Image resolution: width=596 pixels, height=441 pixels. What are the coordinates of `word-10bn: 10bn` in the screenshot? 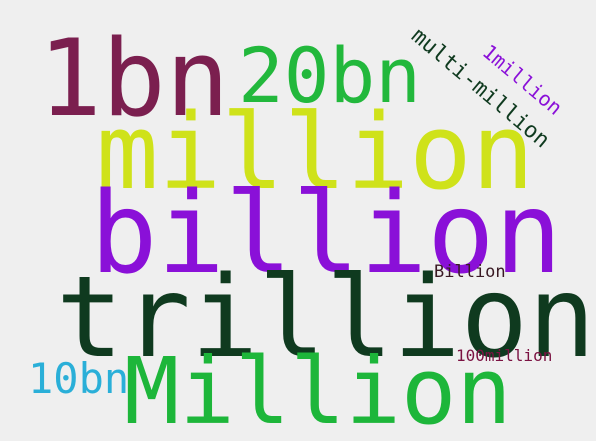 It's located at (79, 378).